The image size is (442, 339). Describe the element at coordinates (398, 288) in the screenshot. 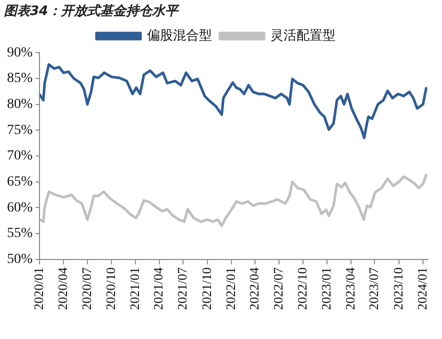

I see `x-tick-label: 2023/10` at that location.